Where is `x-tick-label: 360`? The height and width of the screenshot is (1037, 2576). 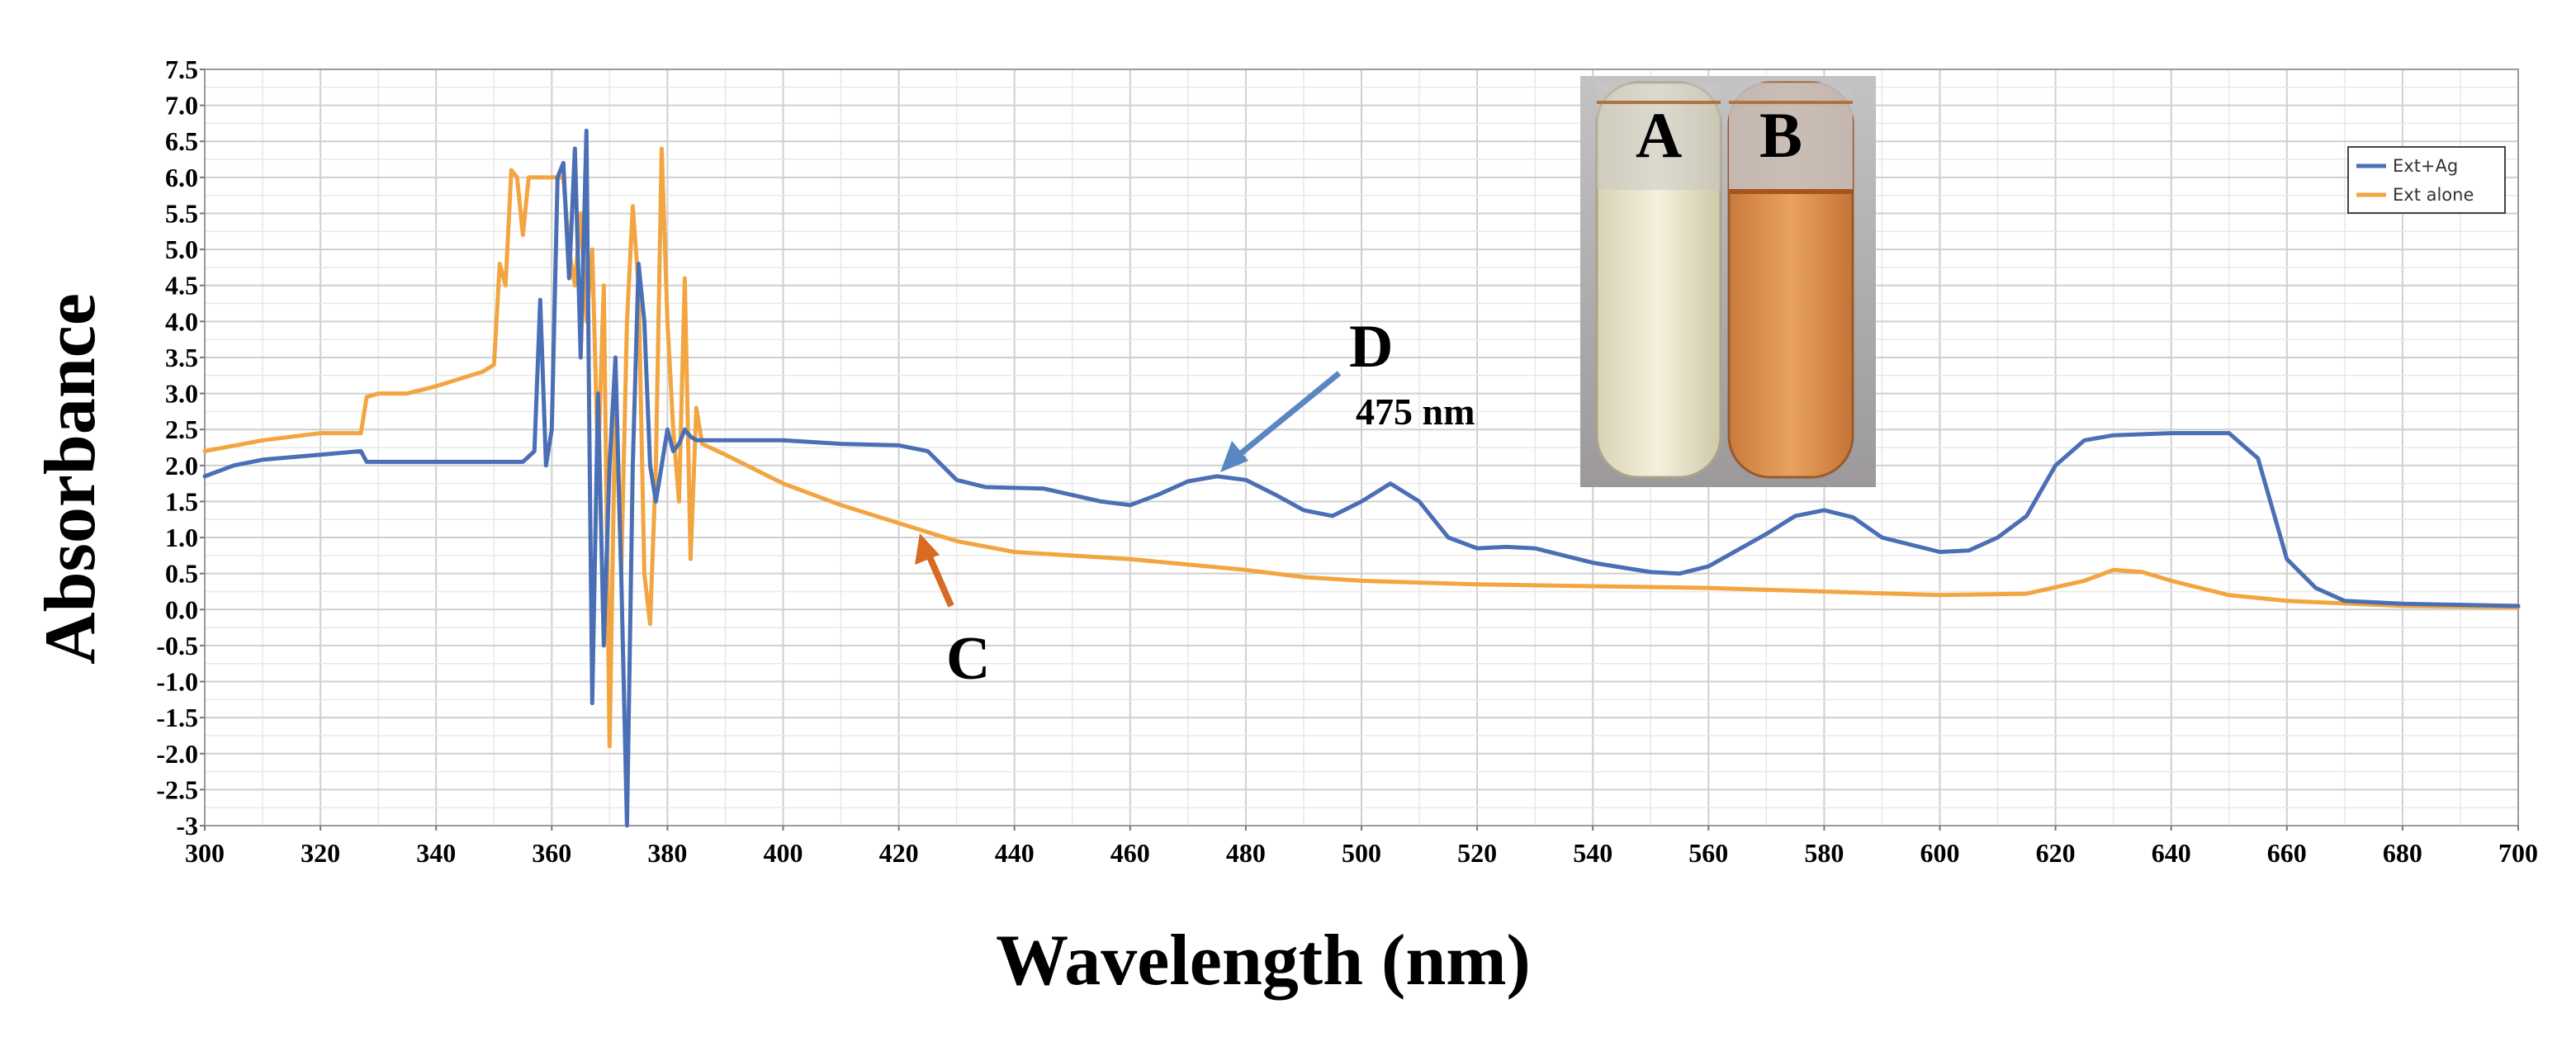 x-tick-label: 360 is located at coordinates (551, 853).